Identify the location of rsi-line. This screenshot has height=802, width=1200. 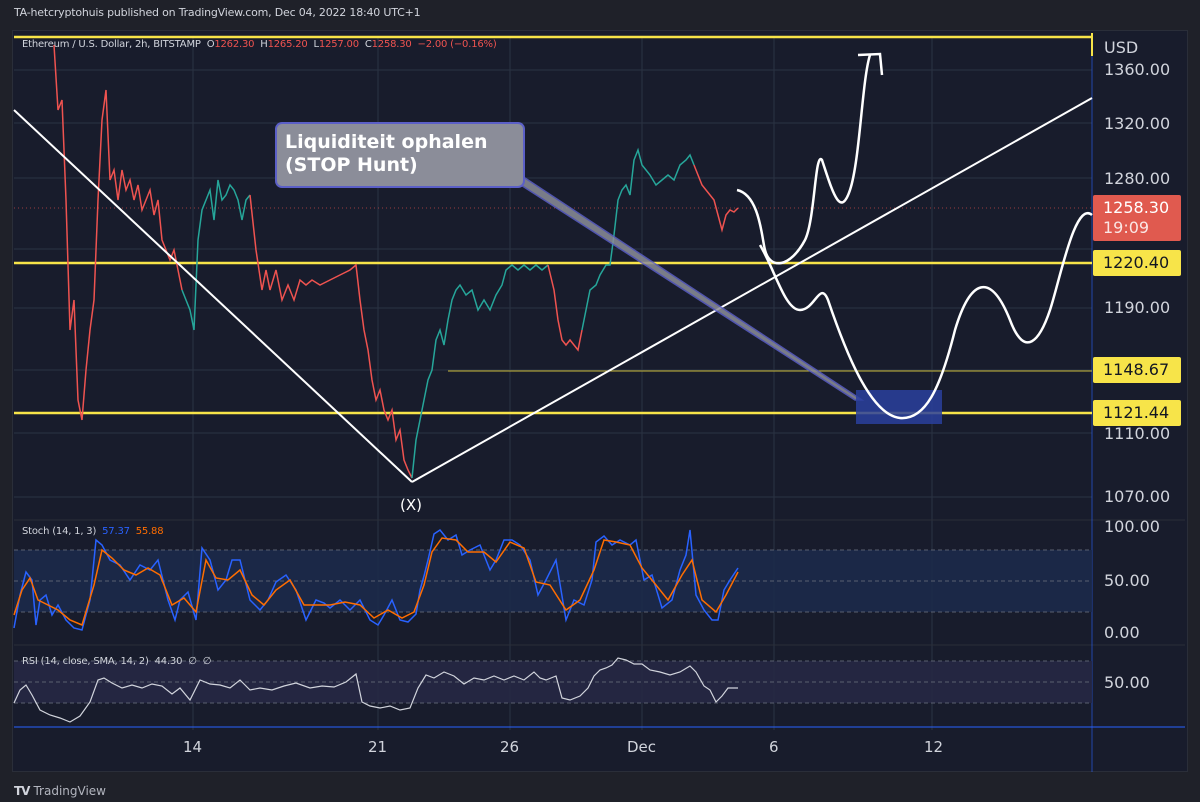
(375, 690).